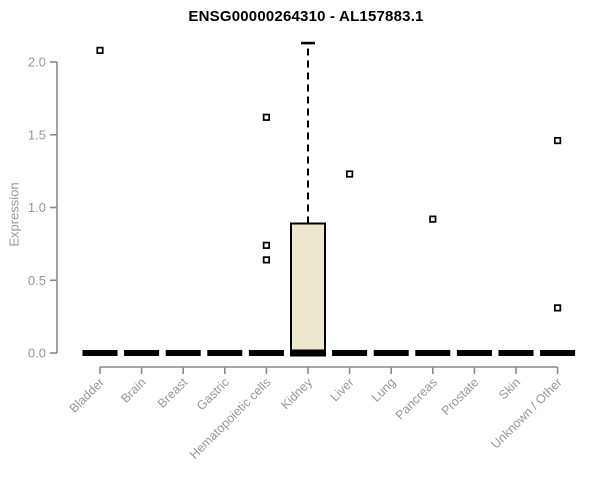 This screenshot has width=600, height=500. What do you see at coordinates (416, 398) in the screenshot?
I see `x-tick-label: Pancreas` at bounding box center [416, 398].